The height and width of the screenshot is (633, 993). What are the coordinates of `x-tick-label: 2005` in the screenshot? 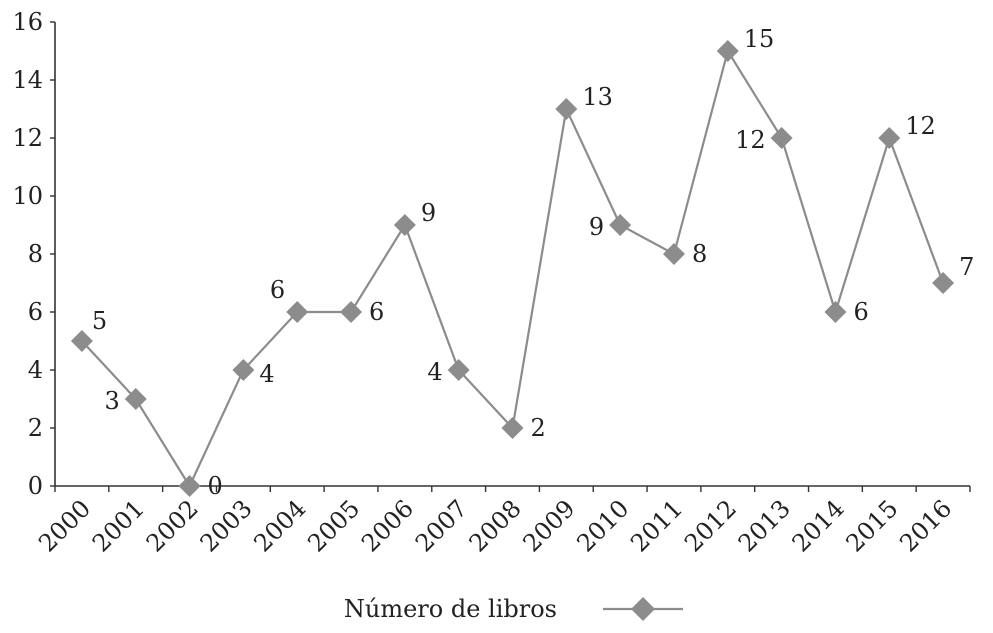 It's located at (333, 525).